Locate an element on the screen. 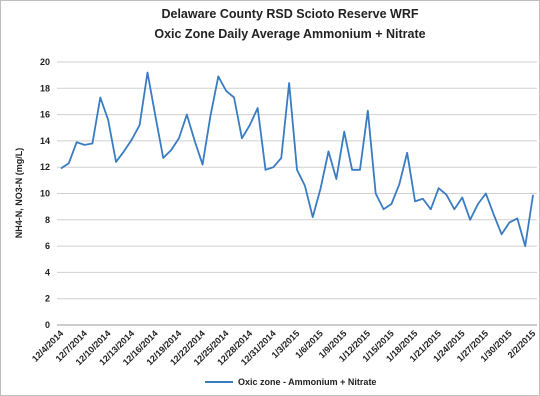  y-tick-label: 8 is located at coordinates (47, 220).